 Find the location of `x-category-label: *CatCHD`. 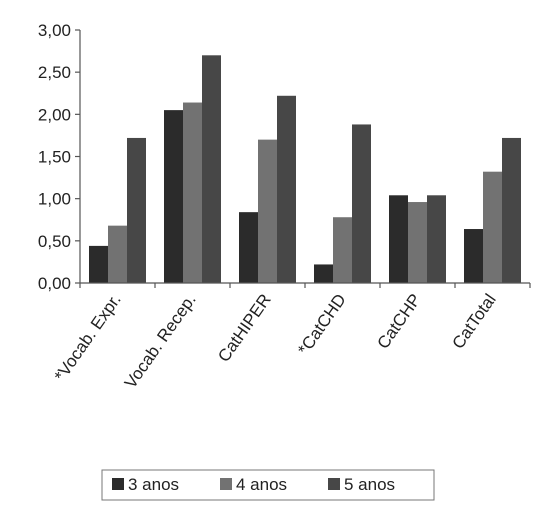

x-category-label: *CatCHD is located at coordinates (322, 324).